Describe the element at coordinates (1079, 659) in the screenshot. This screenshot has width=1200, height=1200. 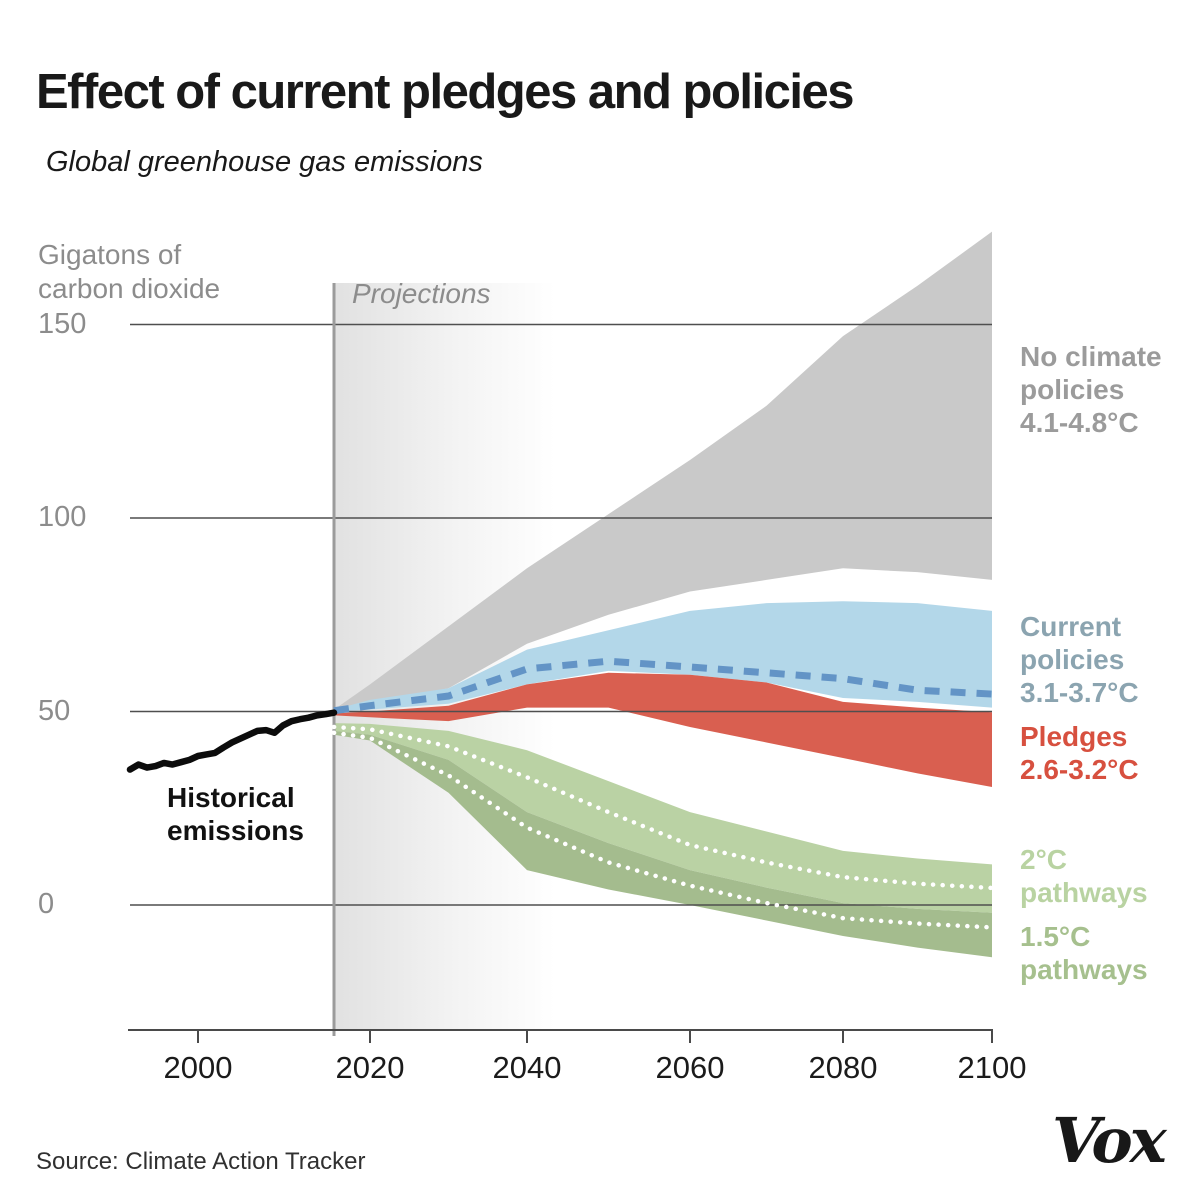
I see `label-current-policies: Current policies 3.1-3.7°C` at that location.